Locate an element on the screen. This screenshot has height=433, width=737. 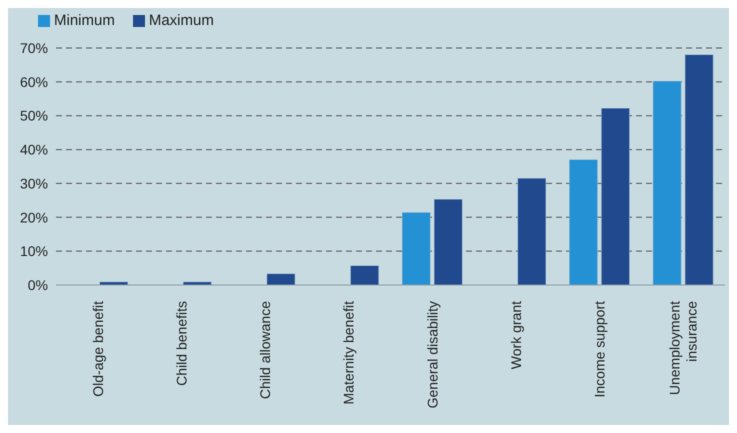
x-tick-label: Unemployment insurance is located at coordinates (683, 348).